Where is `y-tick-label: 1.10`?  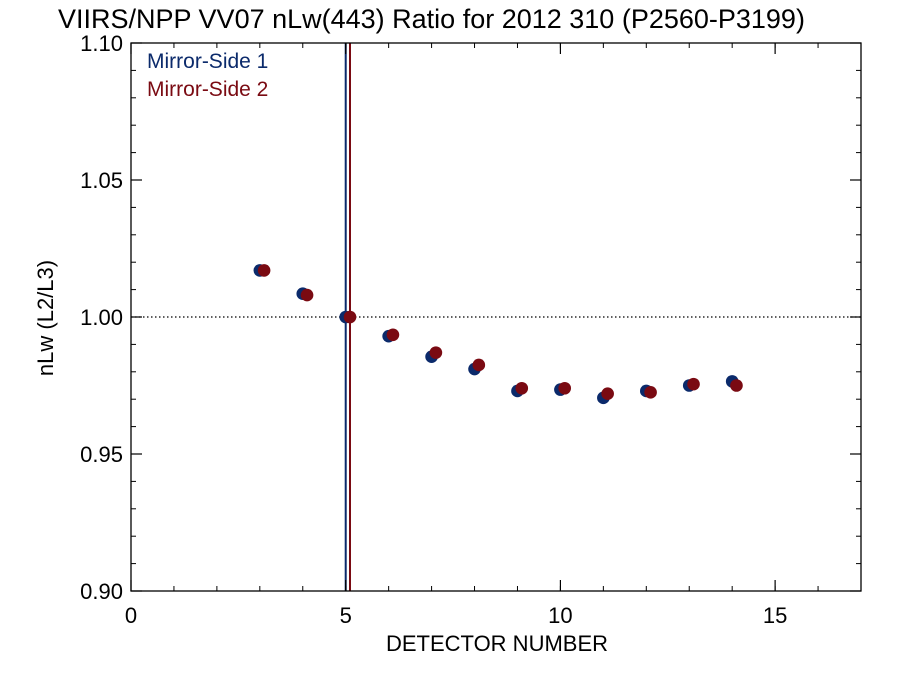
y-tick-label: 1.10 is located at coordinates (101, 43).